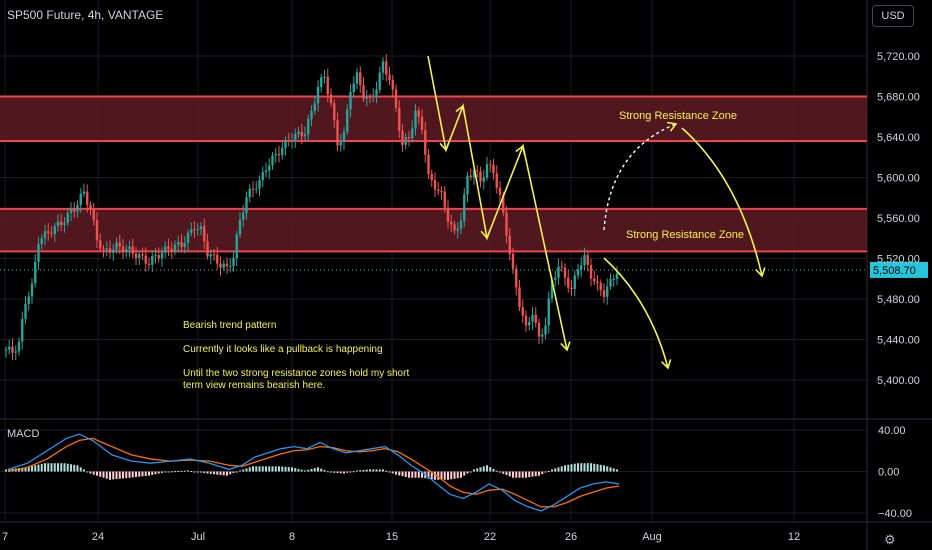 This screenshot has height=550, width=932. Describe the element at coordinates (898, 219) in the screenshot. I see `price-tick-label: 5,560.00` at that location.